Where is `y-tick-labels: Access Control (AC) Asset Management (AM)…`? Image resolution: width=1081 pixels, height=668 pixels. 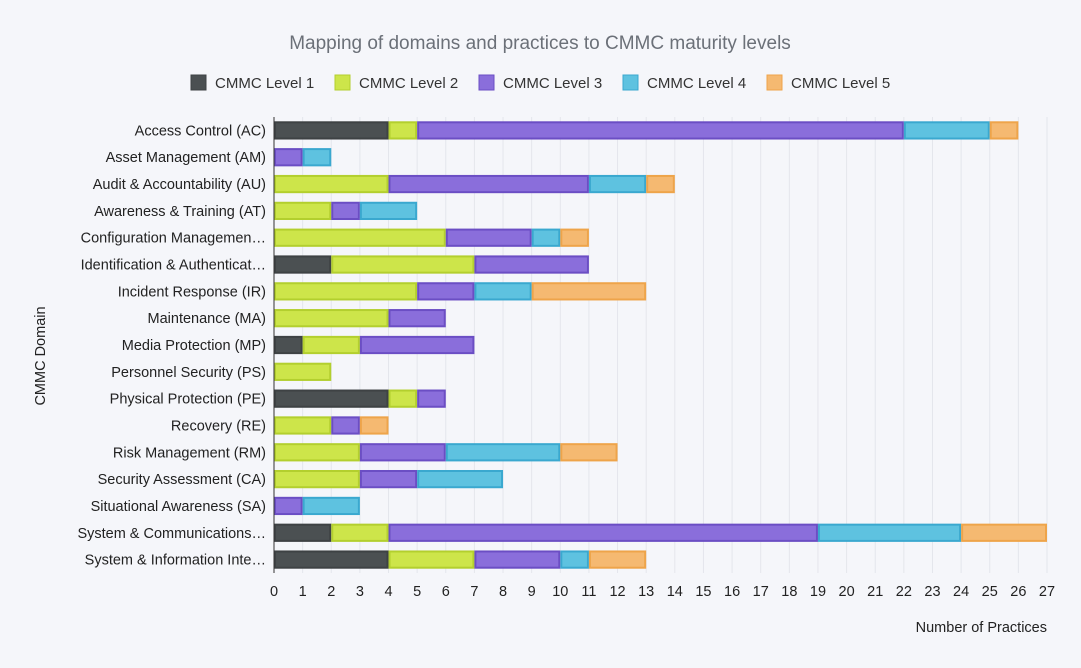 y-tick-labels: Access Control (AC) Asset Management (AM)… is located at coordinates (171, 345).